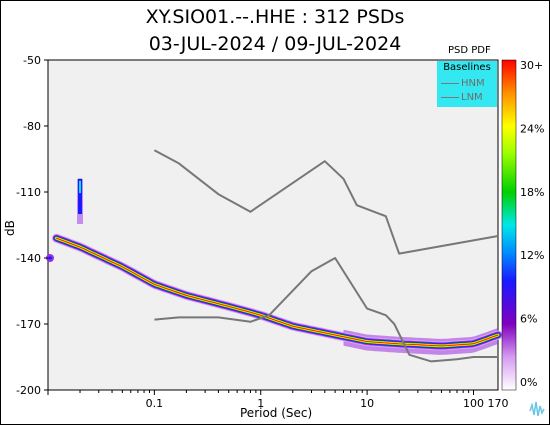 The height and width of the screenshot is (425, 550). What do you see at coordinates (473, 83) in the screenshot?
I see `legend-label-hnm: HNM` at bounding box center [473, 83].